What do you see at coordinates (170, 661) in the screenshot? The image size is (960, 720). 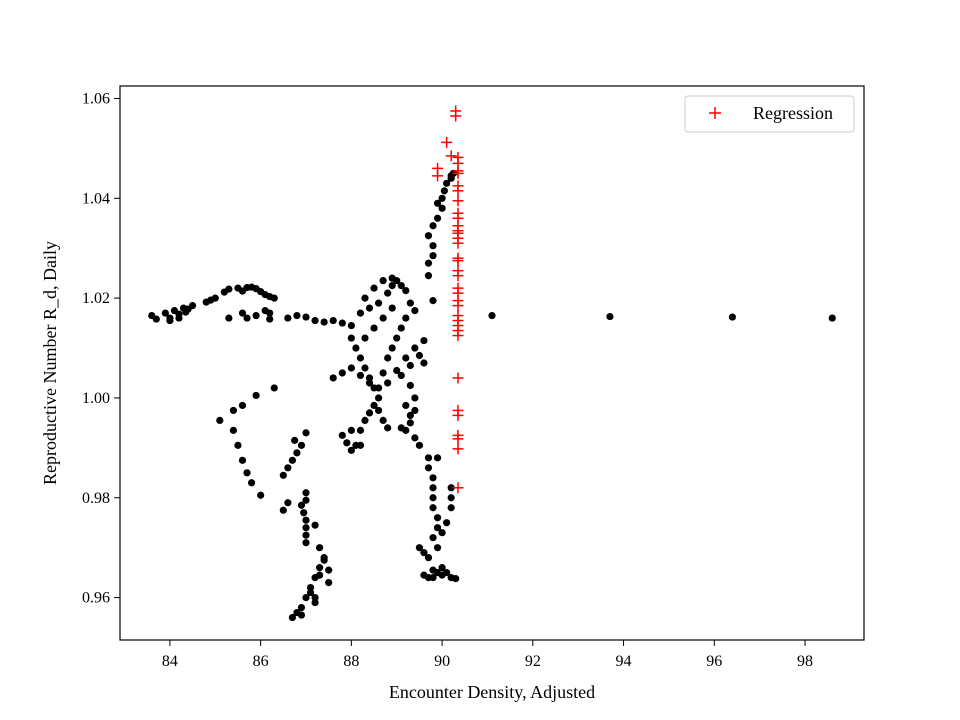 I see `x-tick-label: 84` at bounding box center [170, 661].